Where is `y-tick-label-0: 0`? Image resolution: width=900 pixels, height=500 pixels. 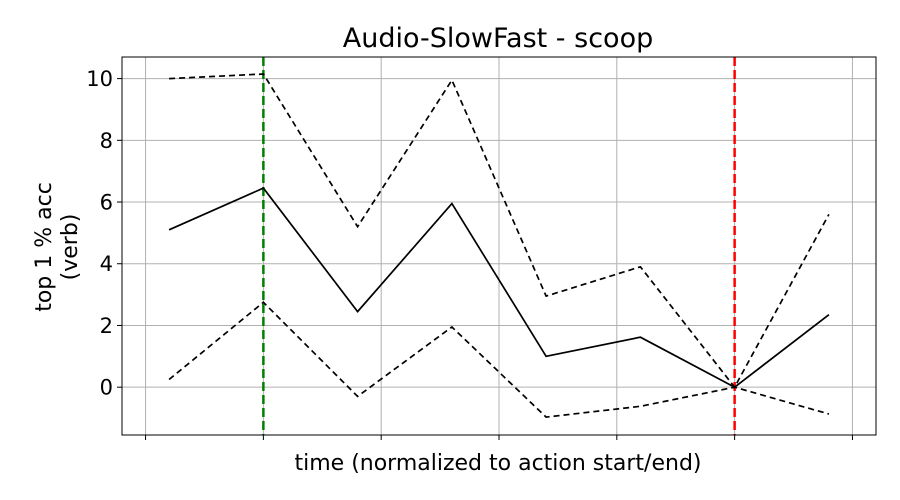
y-tick-label-0: 0 is located at coordinates (106, 388).